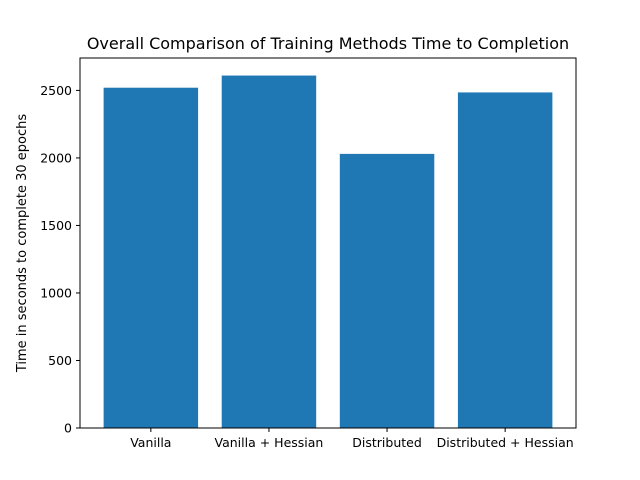 This screenshot has height=480, width=640. Describe the element at coordinates (68, 428) in the screenshot. I see `y-tick-label: 0` at that location.